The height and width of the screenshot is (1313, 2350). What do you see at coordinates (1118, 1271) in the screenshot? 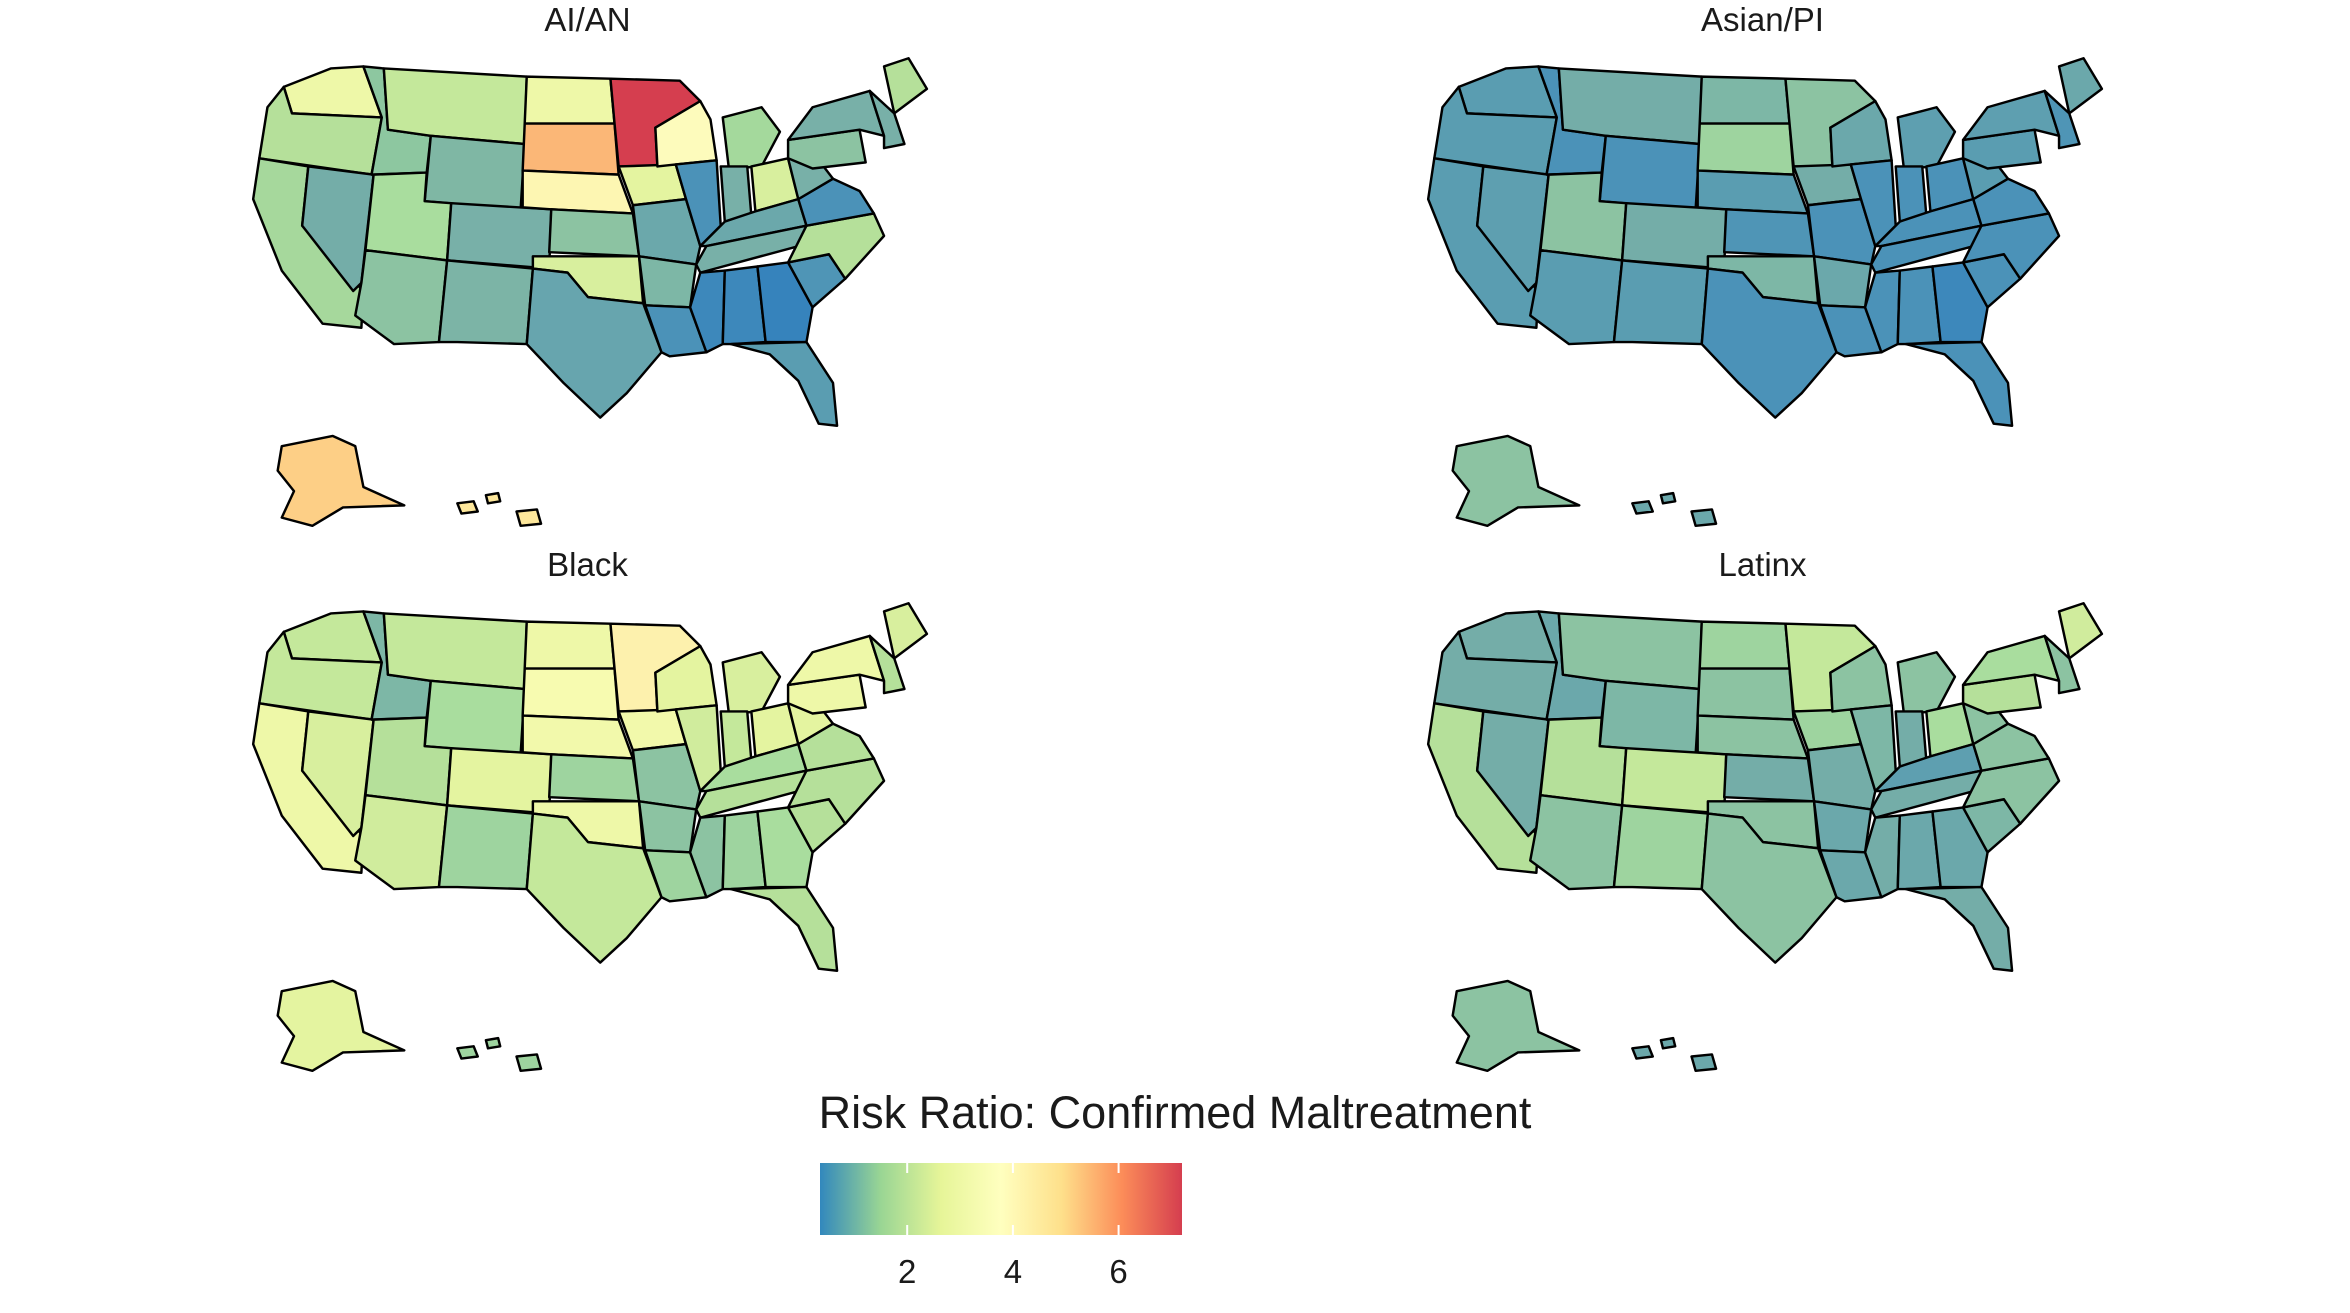
I see `legend-tick-label: 6` at bounding box center [1118, 1271].